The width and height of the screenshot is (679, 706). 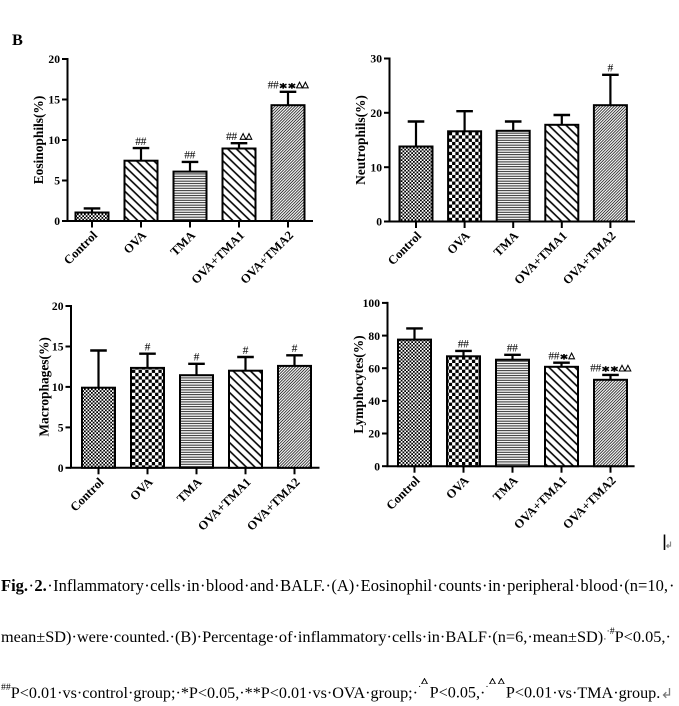 What do you see at coordinates (376, 59) in the screenshot?
I see `svg-text: 30` at bounding box center [376, 59].